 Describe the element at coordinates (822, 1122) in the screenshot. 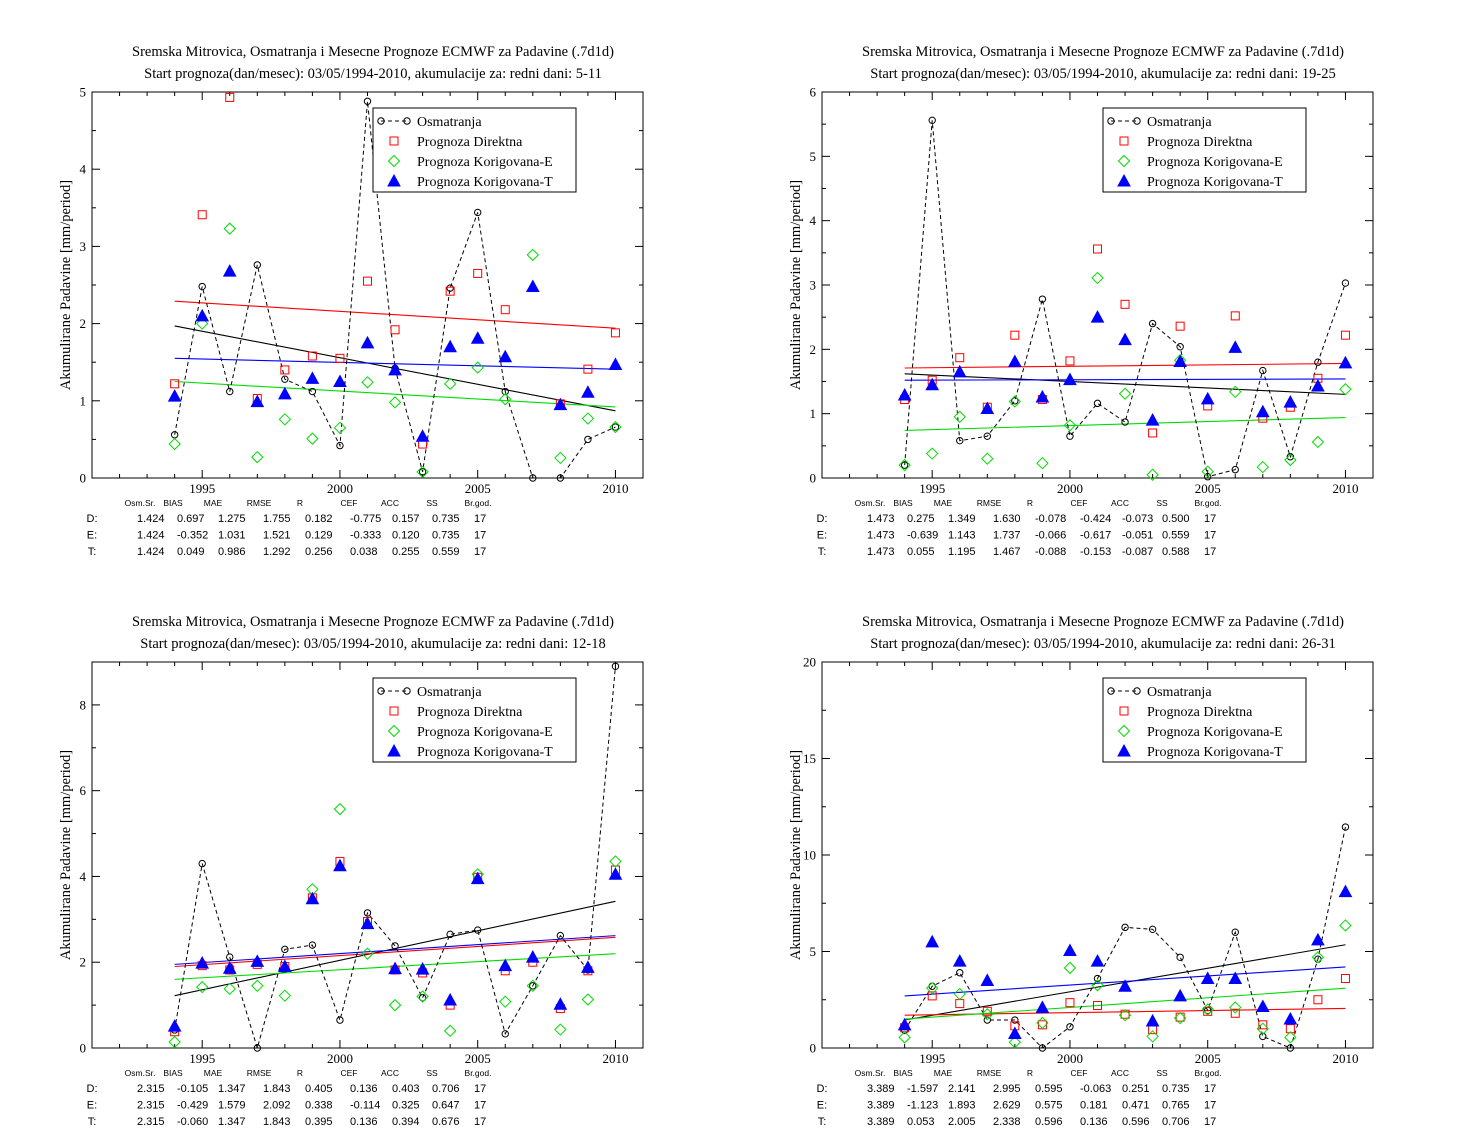

I see `stats-row-label: T:` at that location.